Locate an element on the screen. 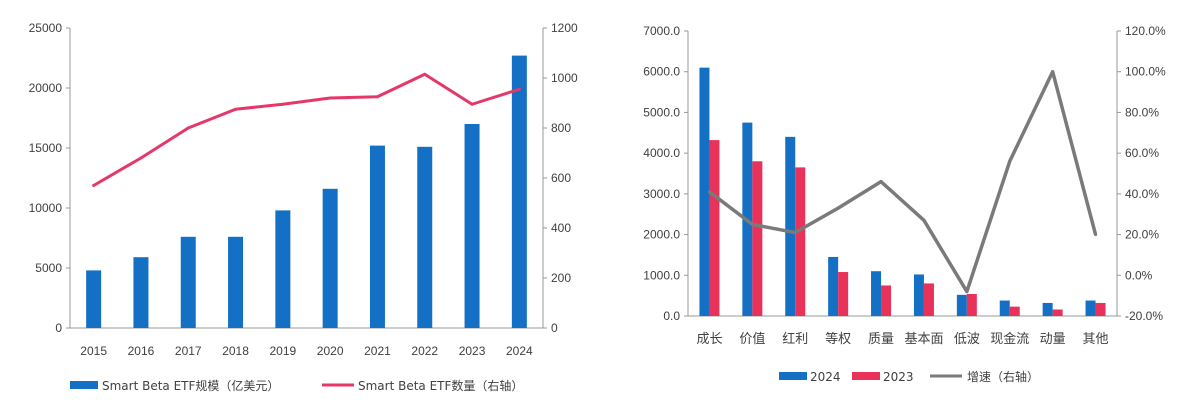 This screenshot has height=402, width=1194. x-tick-label: 2020 is located at coordinates (330, 351).